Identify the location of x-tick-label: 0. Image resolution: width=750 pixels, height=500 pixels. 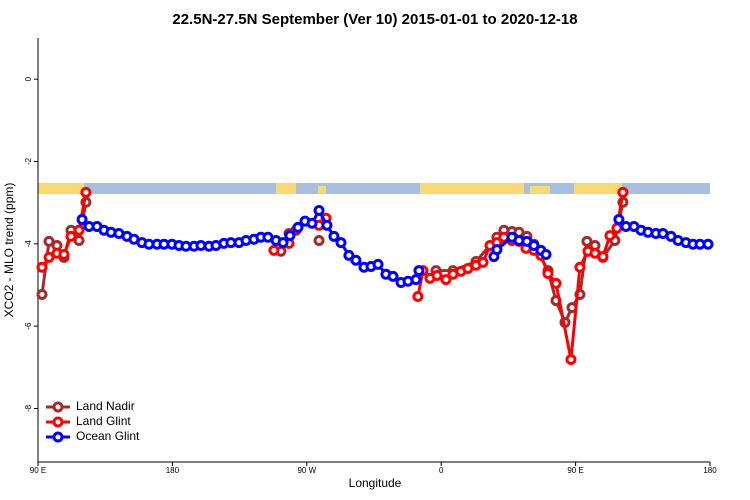
(441, 470).